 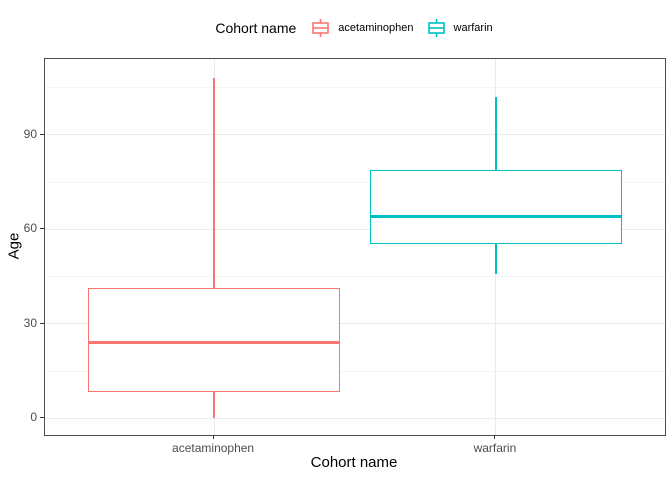 What do you see at coordinates (30, 133) in the screenshot?
I see `y-tick-label: 90` at bounding box center [30, 133].